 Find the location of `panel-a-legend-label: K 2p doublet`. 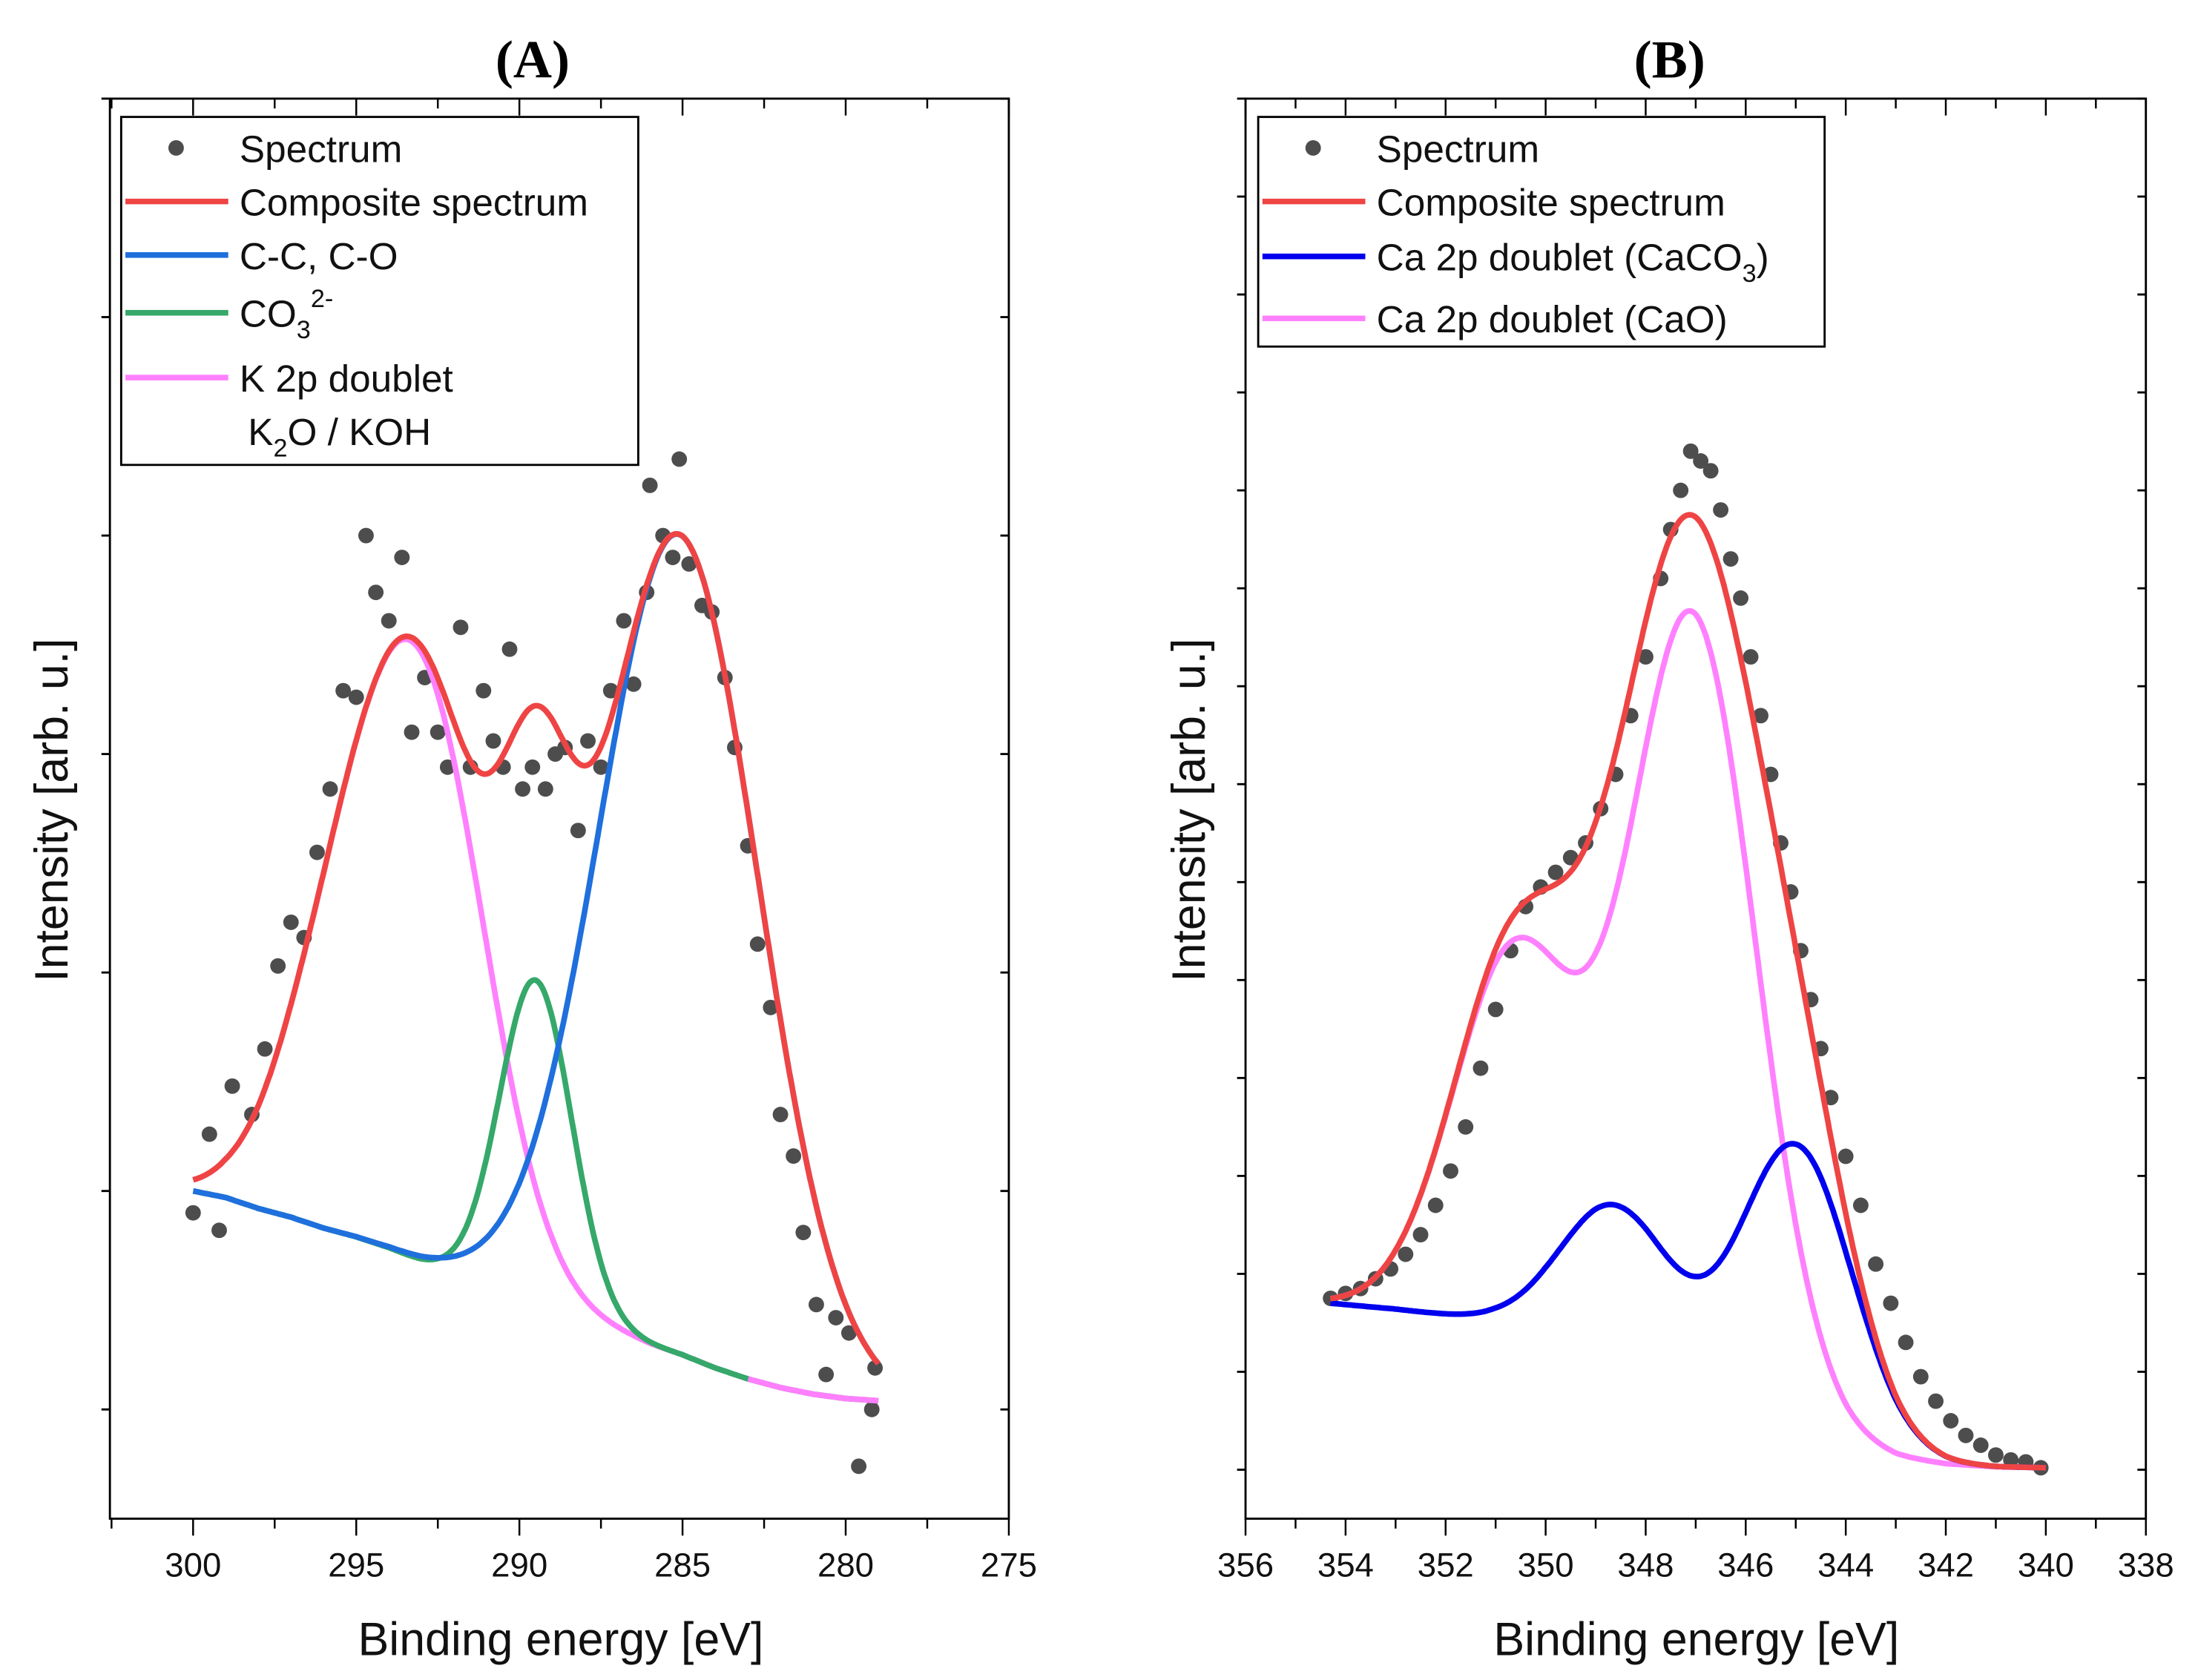

panel-a-legend-label: K 2p doublet is located at coordinates (347, 379).